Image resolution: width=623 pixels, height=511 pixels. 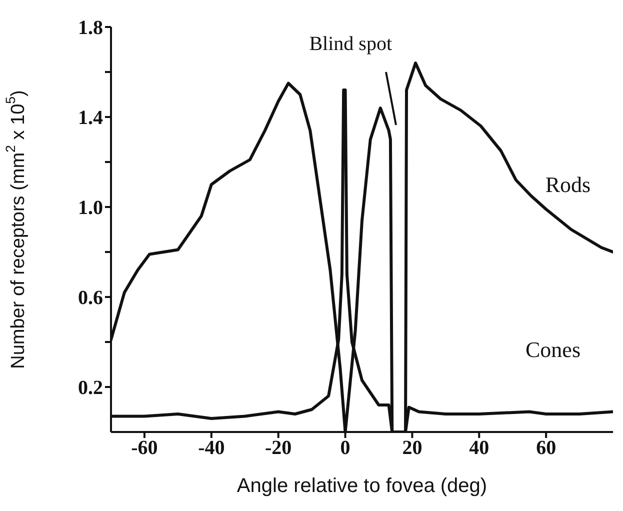 What do you see at coordinates (553, 349) in the screenshot?
I see `text: Cones` at bounding box center [553, 349].